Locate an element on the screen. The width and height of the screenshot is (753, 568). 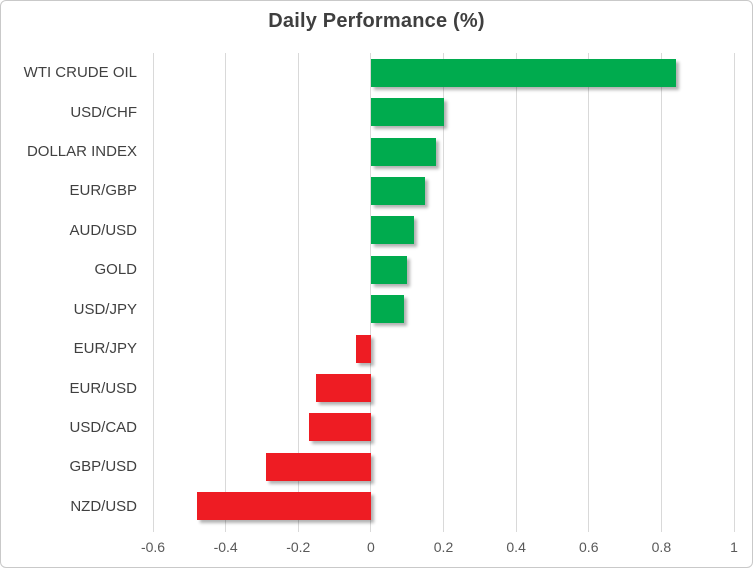
chart-title: Daily Performance (%) is located at coordinates (376, 21).